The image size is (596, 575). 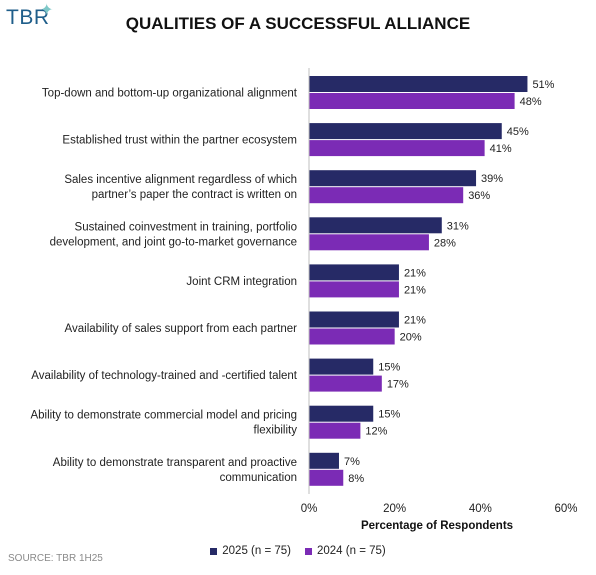 I want to click on data-label-2025: 7%, so click(x=352, y=462).